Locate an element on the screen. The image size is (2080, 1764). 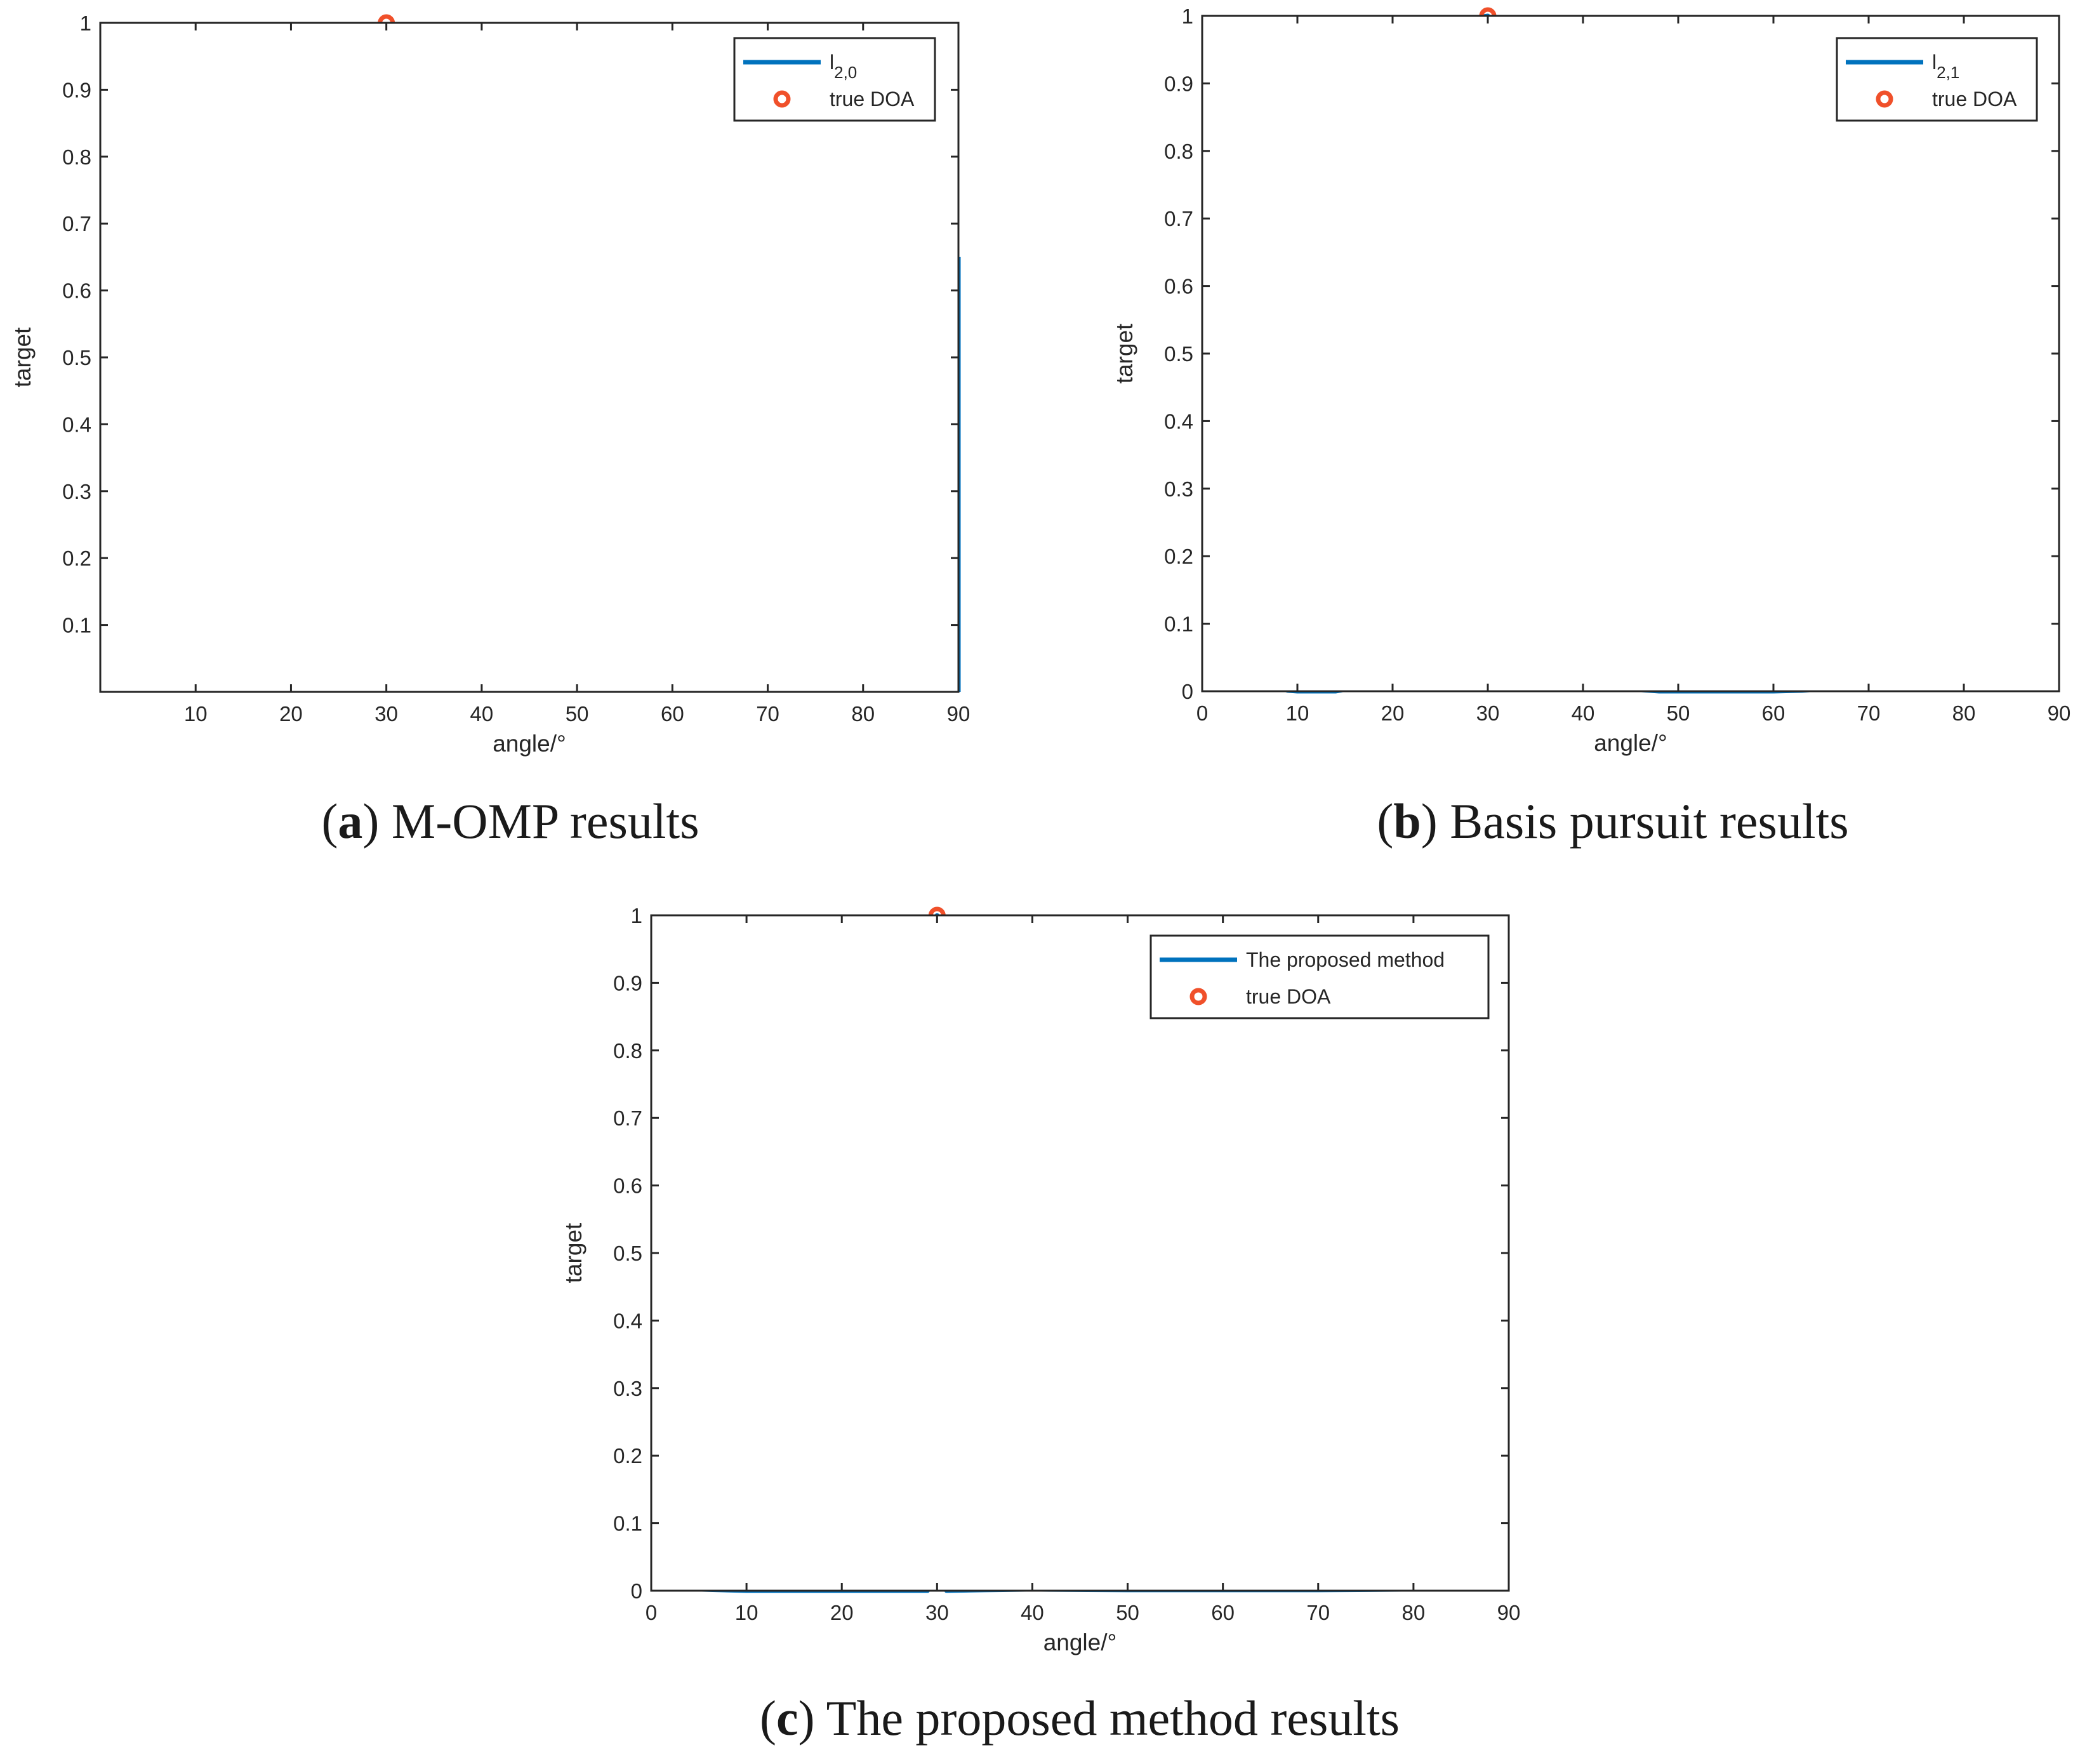
caption-letter: a is located at coordinates (350, 821).